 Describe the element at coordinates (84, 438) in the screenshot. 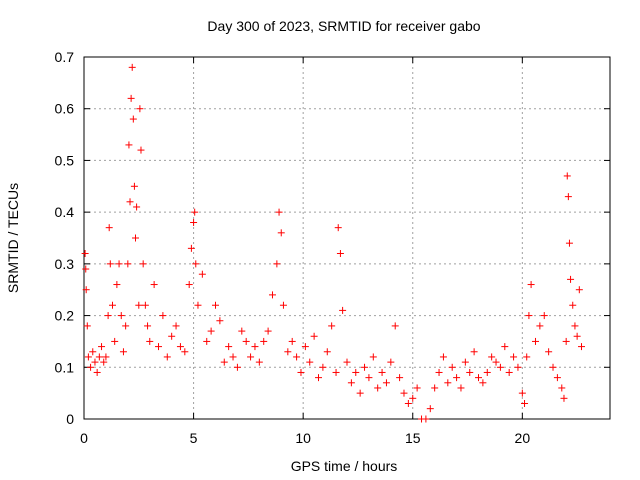

I see `x-tick-label: 0` at that location.